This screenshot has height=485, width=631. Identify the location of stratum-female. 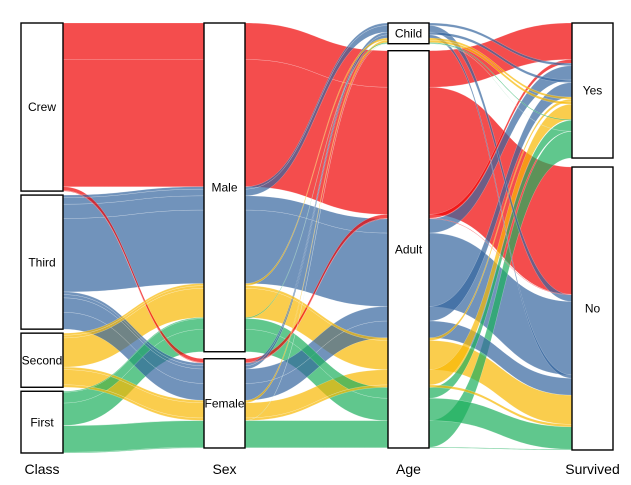
(224, 403).